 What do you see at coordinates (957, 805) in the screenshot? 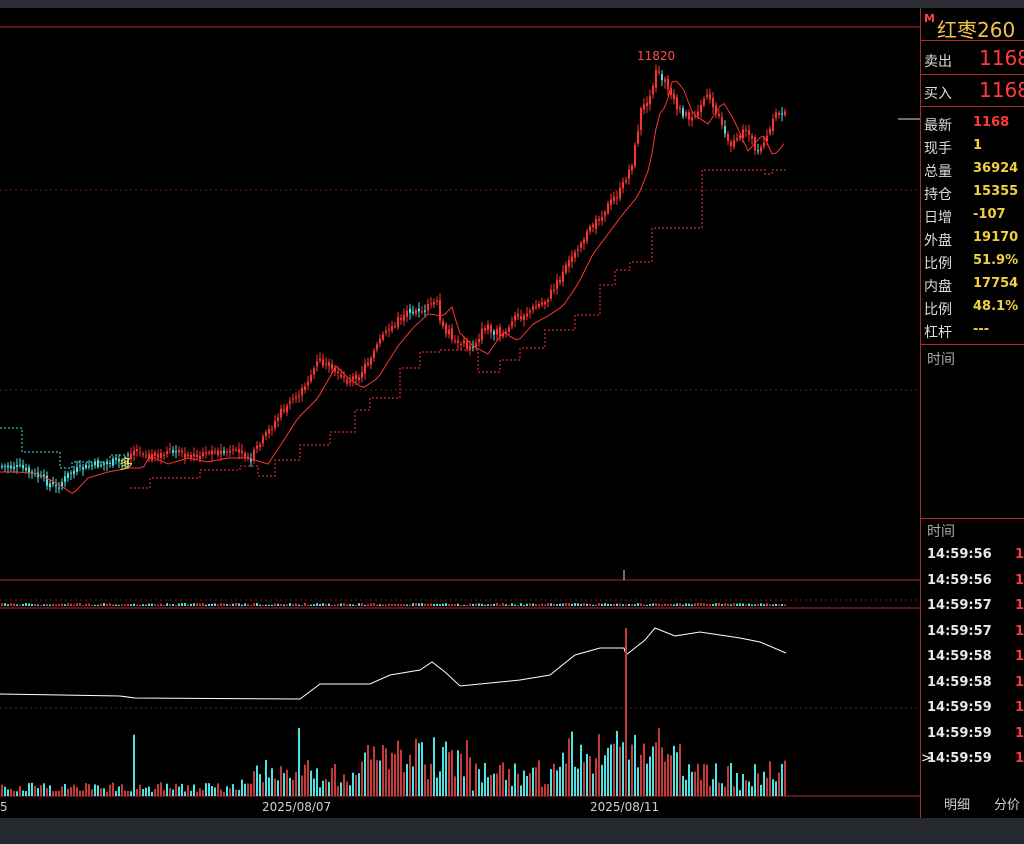
I see `tab-detail: 明细` at bounding box center [957, 805].